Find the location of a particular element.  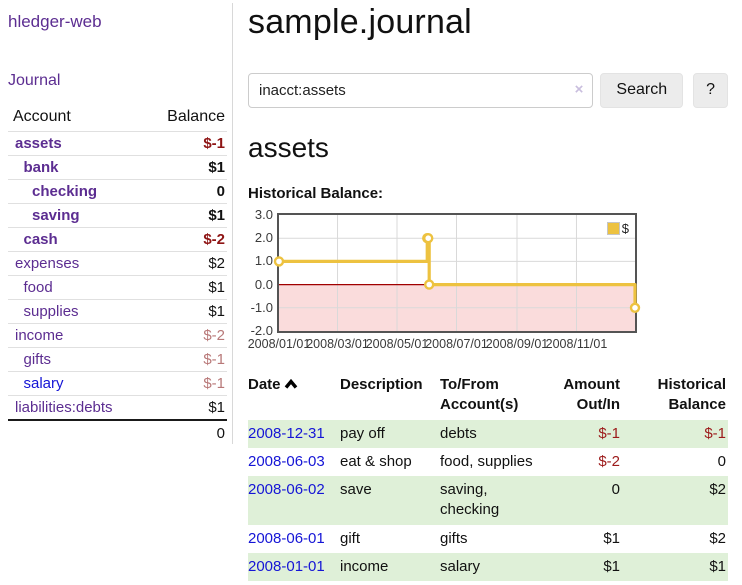

register-header-balance: Historical Balance is located at coordinates (691, 395).